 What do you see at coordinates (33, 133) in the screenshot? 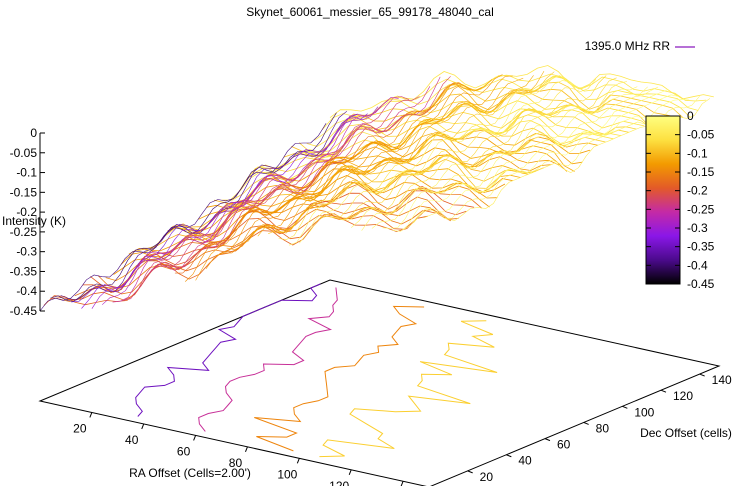
I see `z-tick-label: 0` at bounding box center [33, 133].